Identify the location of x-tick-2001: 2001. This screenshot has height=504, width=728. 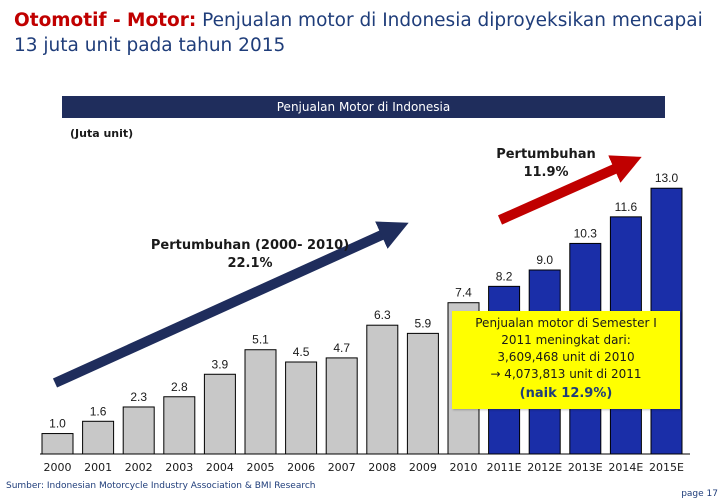
(98, 467).